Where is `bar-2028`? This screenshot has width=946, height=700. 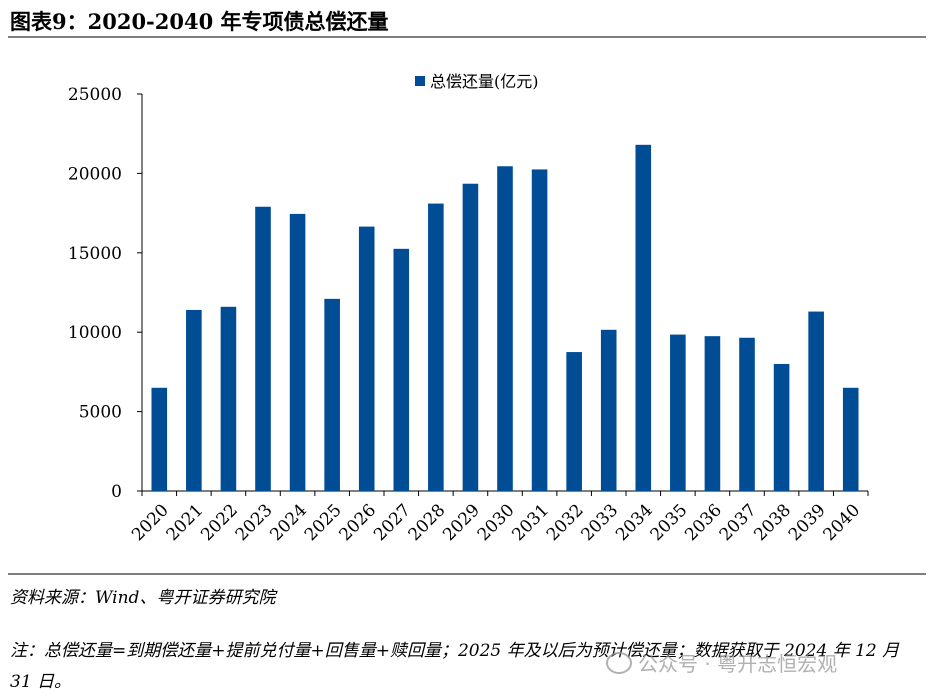 bar-2028 is located at coordinates (436, 347).